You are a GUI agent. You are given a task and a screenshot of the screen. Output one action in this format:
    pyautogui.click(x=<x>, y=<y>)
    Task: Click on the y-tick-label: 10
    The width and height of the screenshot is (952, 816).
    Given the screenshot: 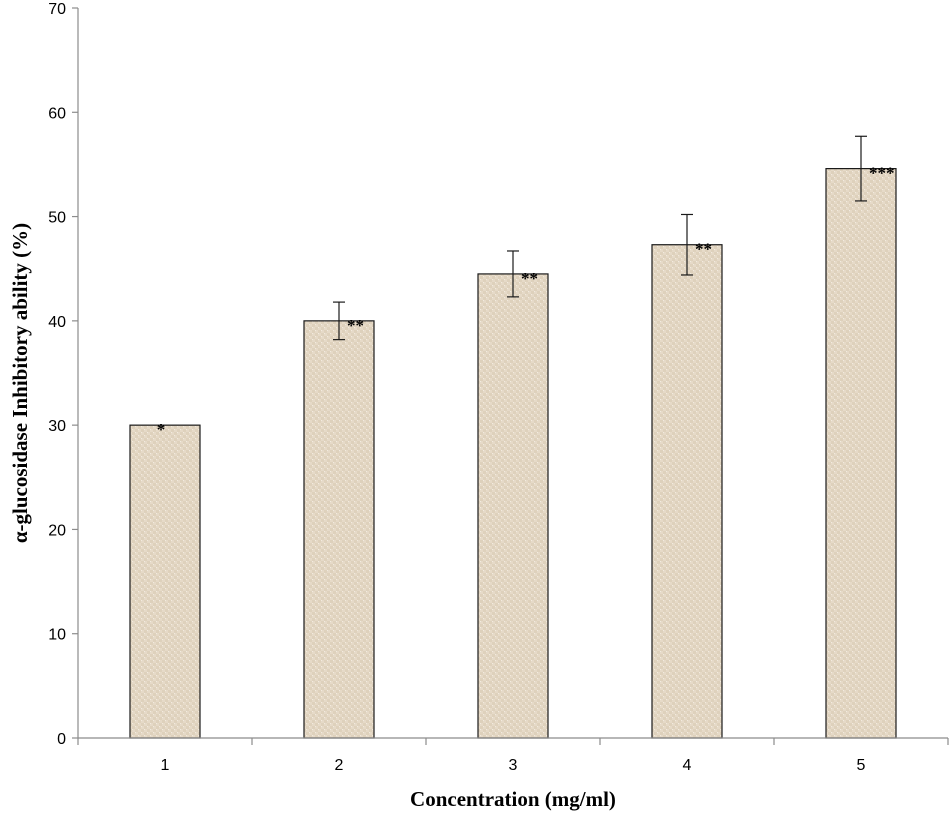 What is the action you would take?
    pyautogui.click(x=57, y=635)
    